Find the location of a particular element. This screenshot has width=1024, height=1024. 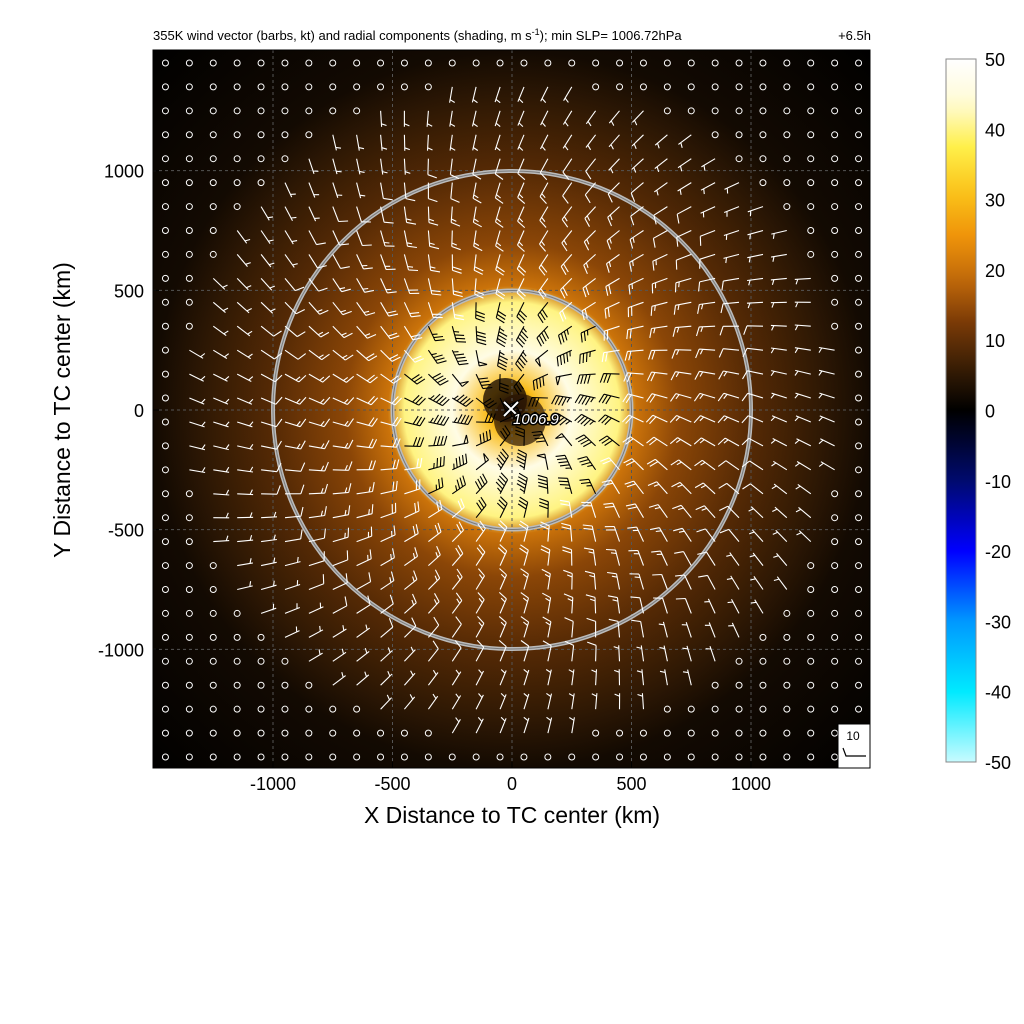

y-tick-label: -1000 is located at coordinates (121, 650).